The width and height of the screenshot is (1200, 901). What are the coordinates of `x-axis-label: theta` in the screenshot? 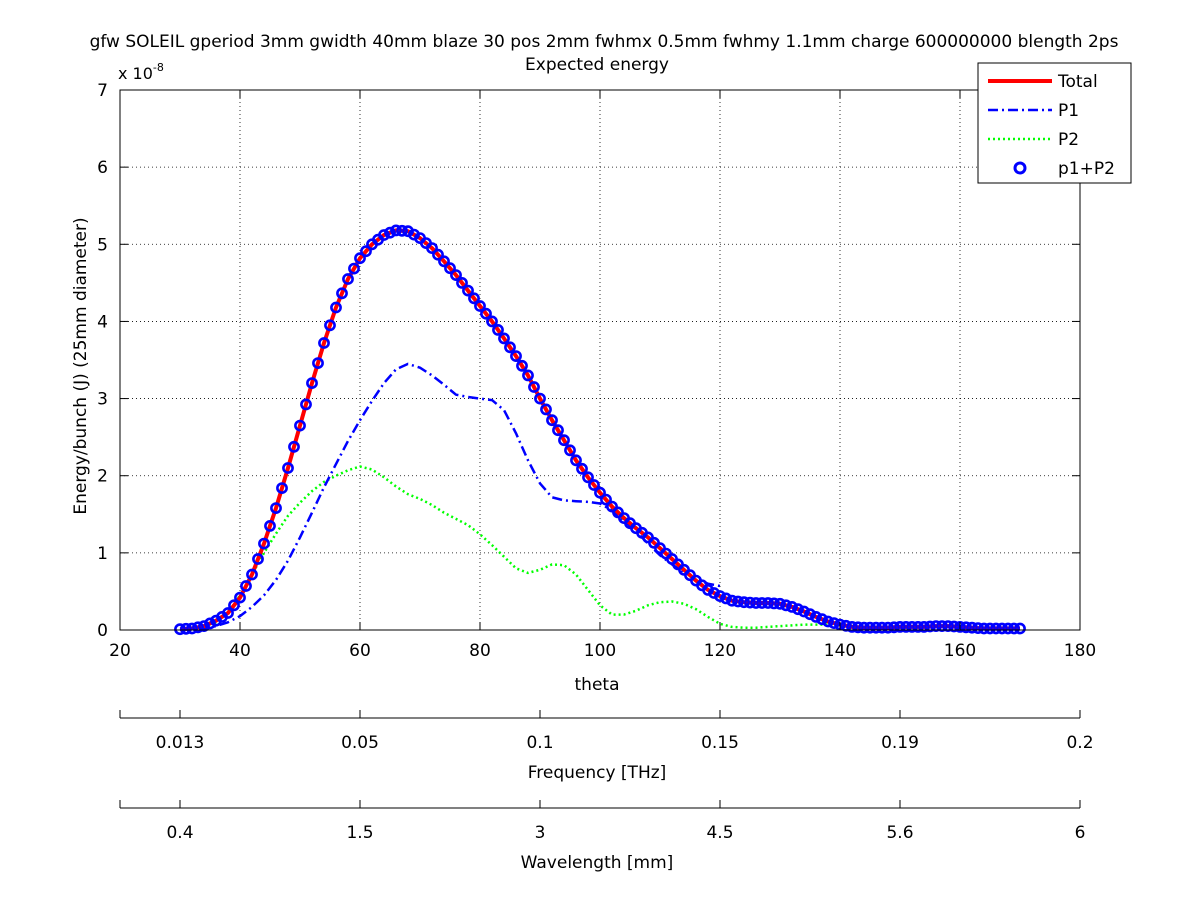 It's located at (597, 685).